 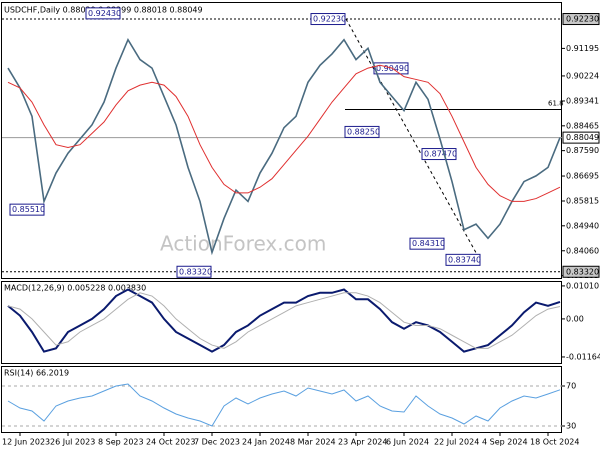 What do you see at coordinates (217, 442) in the screenshot?
I see `x-tick-label: 7 Dec 2023` at bounding box center [217, 442].